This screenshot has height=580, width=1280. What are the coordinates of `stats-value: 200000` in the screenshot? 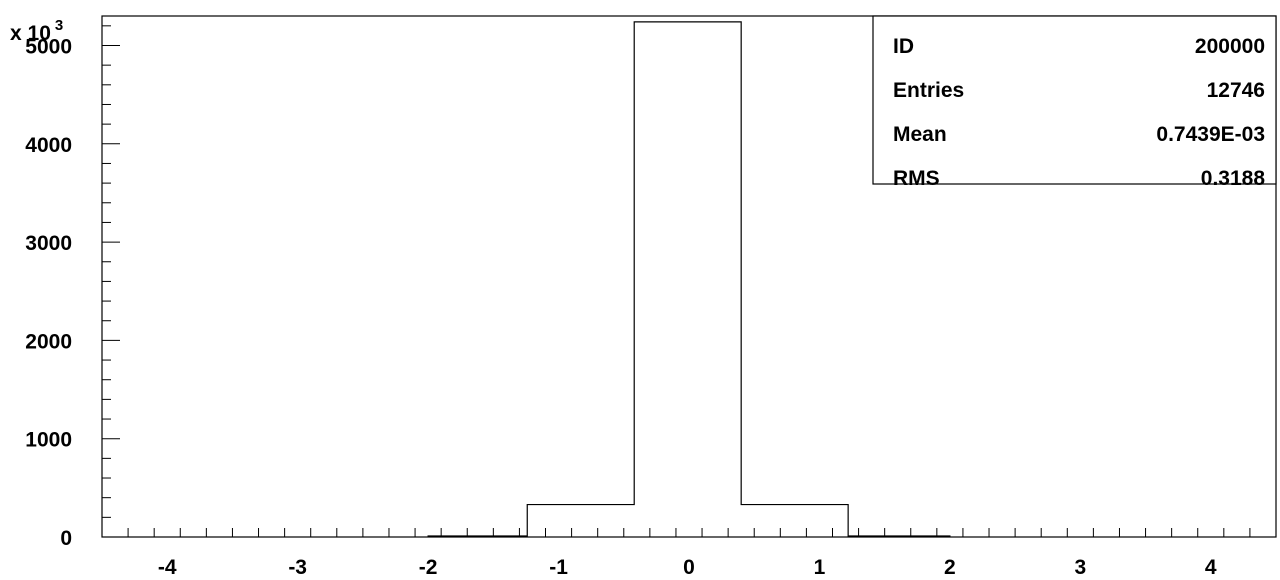 It's located at (1230, 46).